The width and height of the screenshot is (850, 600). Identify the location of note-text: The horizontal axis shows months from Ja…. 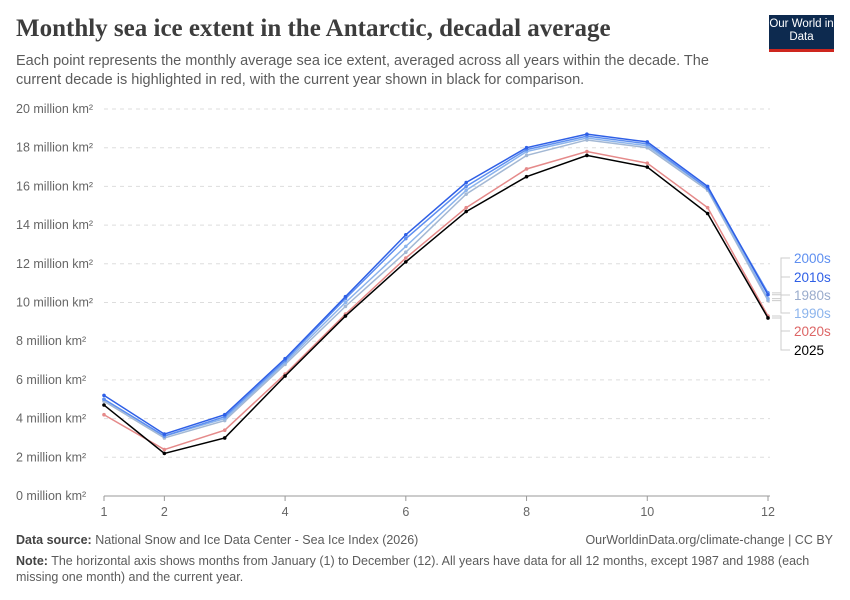
(413, 569).